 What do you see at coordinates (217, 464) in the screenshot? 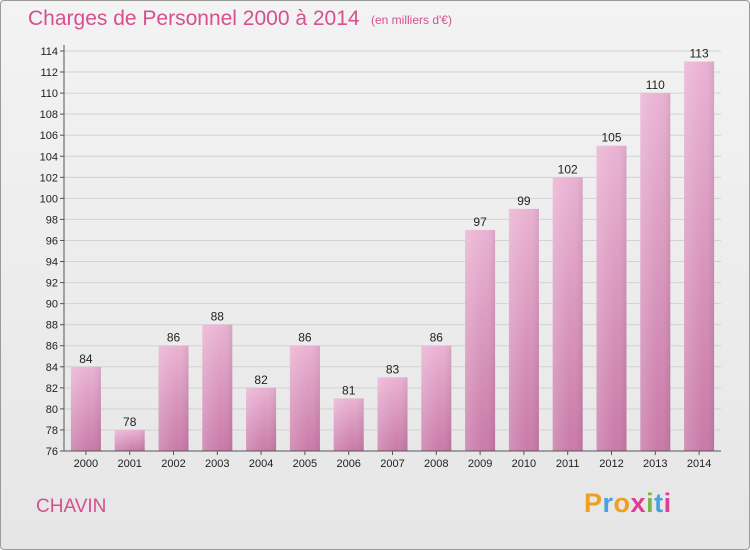
I see `x-tick-label: 2003` at bounding box center [217, 464].